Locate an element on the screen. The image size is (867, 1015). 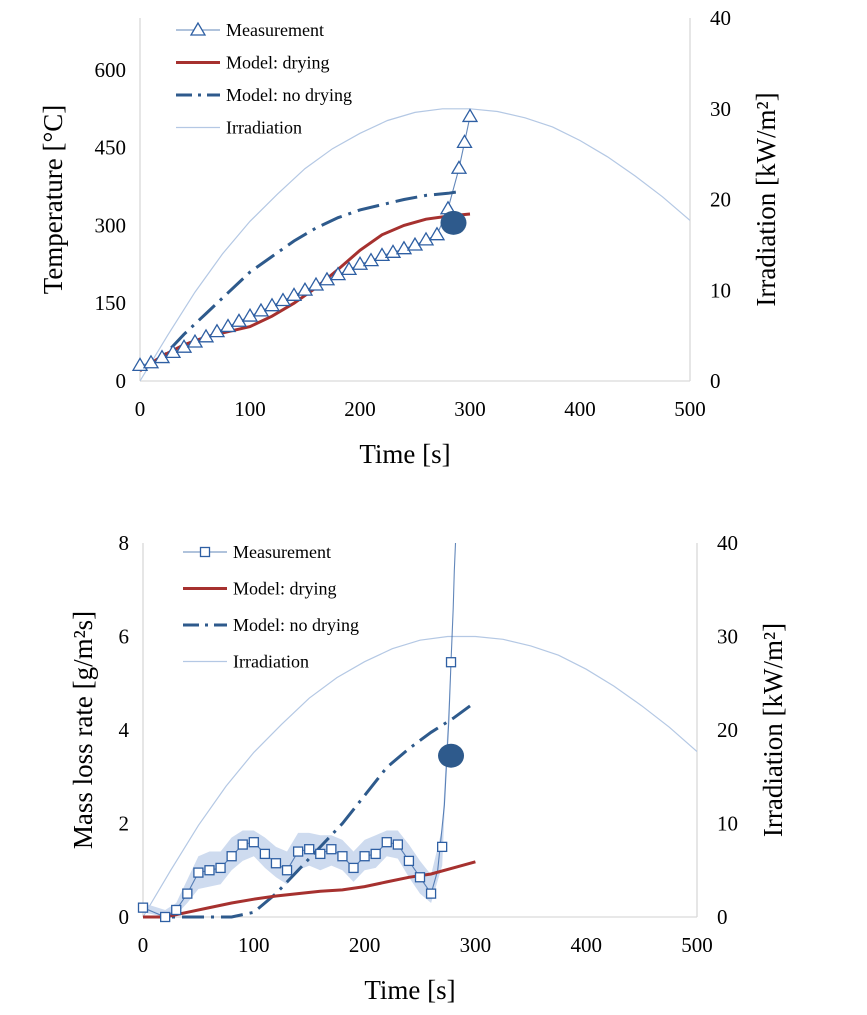
x-tick-label: 500 is located at coordinates (690, 409).